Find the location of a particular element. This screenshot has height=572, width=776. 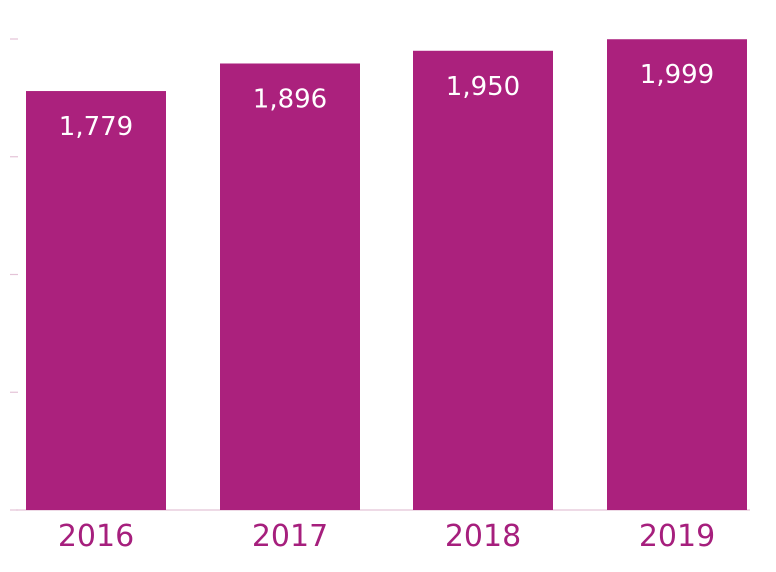

bar-value-label: 1,950 is located at coordinates (483, 87).